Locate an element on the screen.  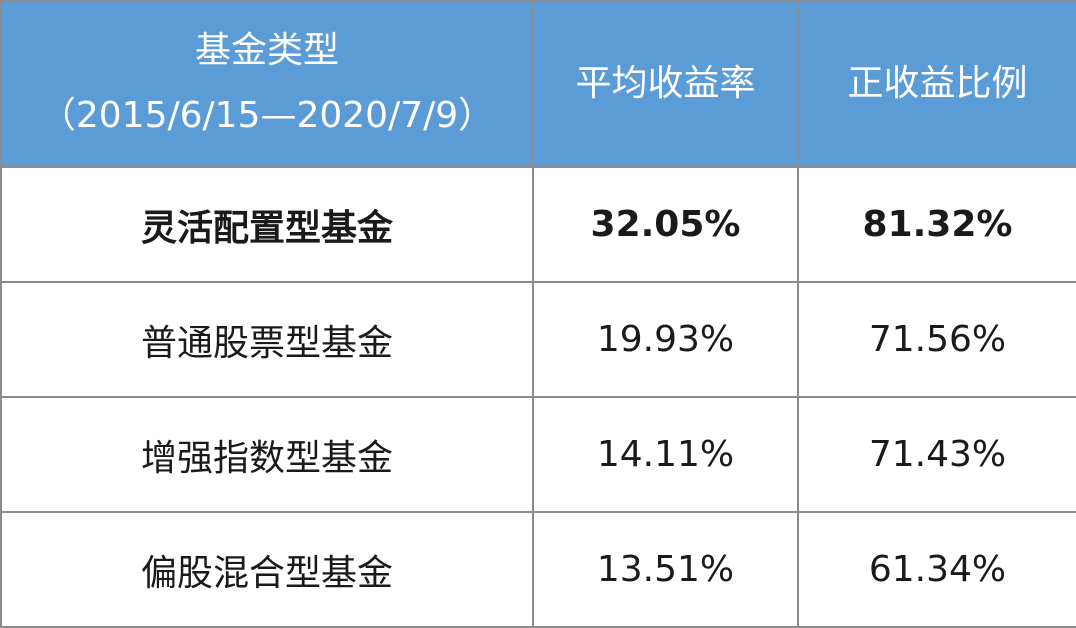
cell: 32.05% is located at coordinates (665, 224).